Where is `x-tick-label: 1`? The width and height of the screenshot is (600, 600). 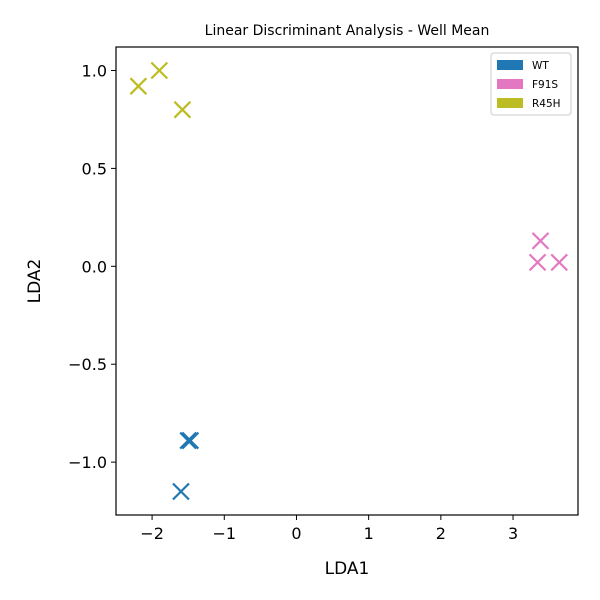
x-tick-label: 1 is located at coordinates (369, 533).